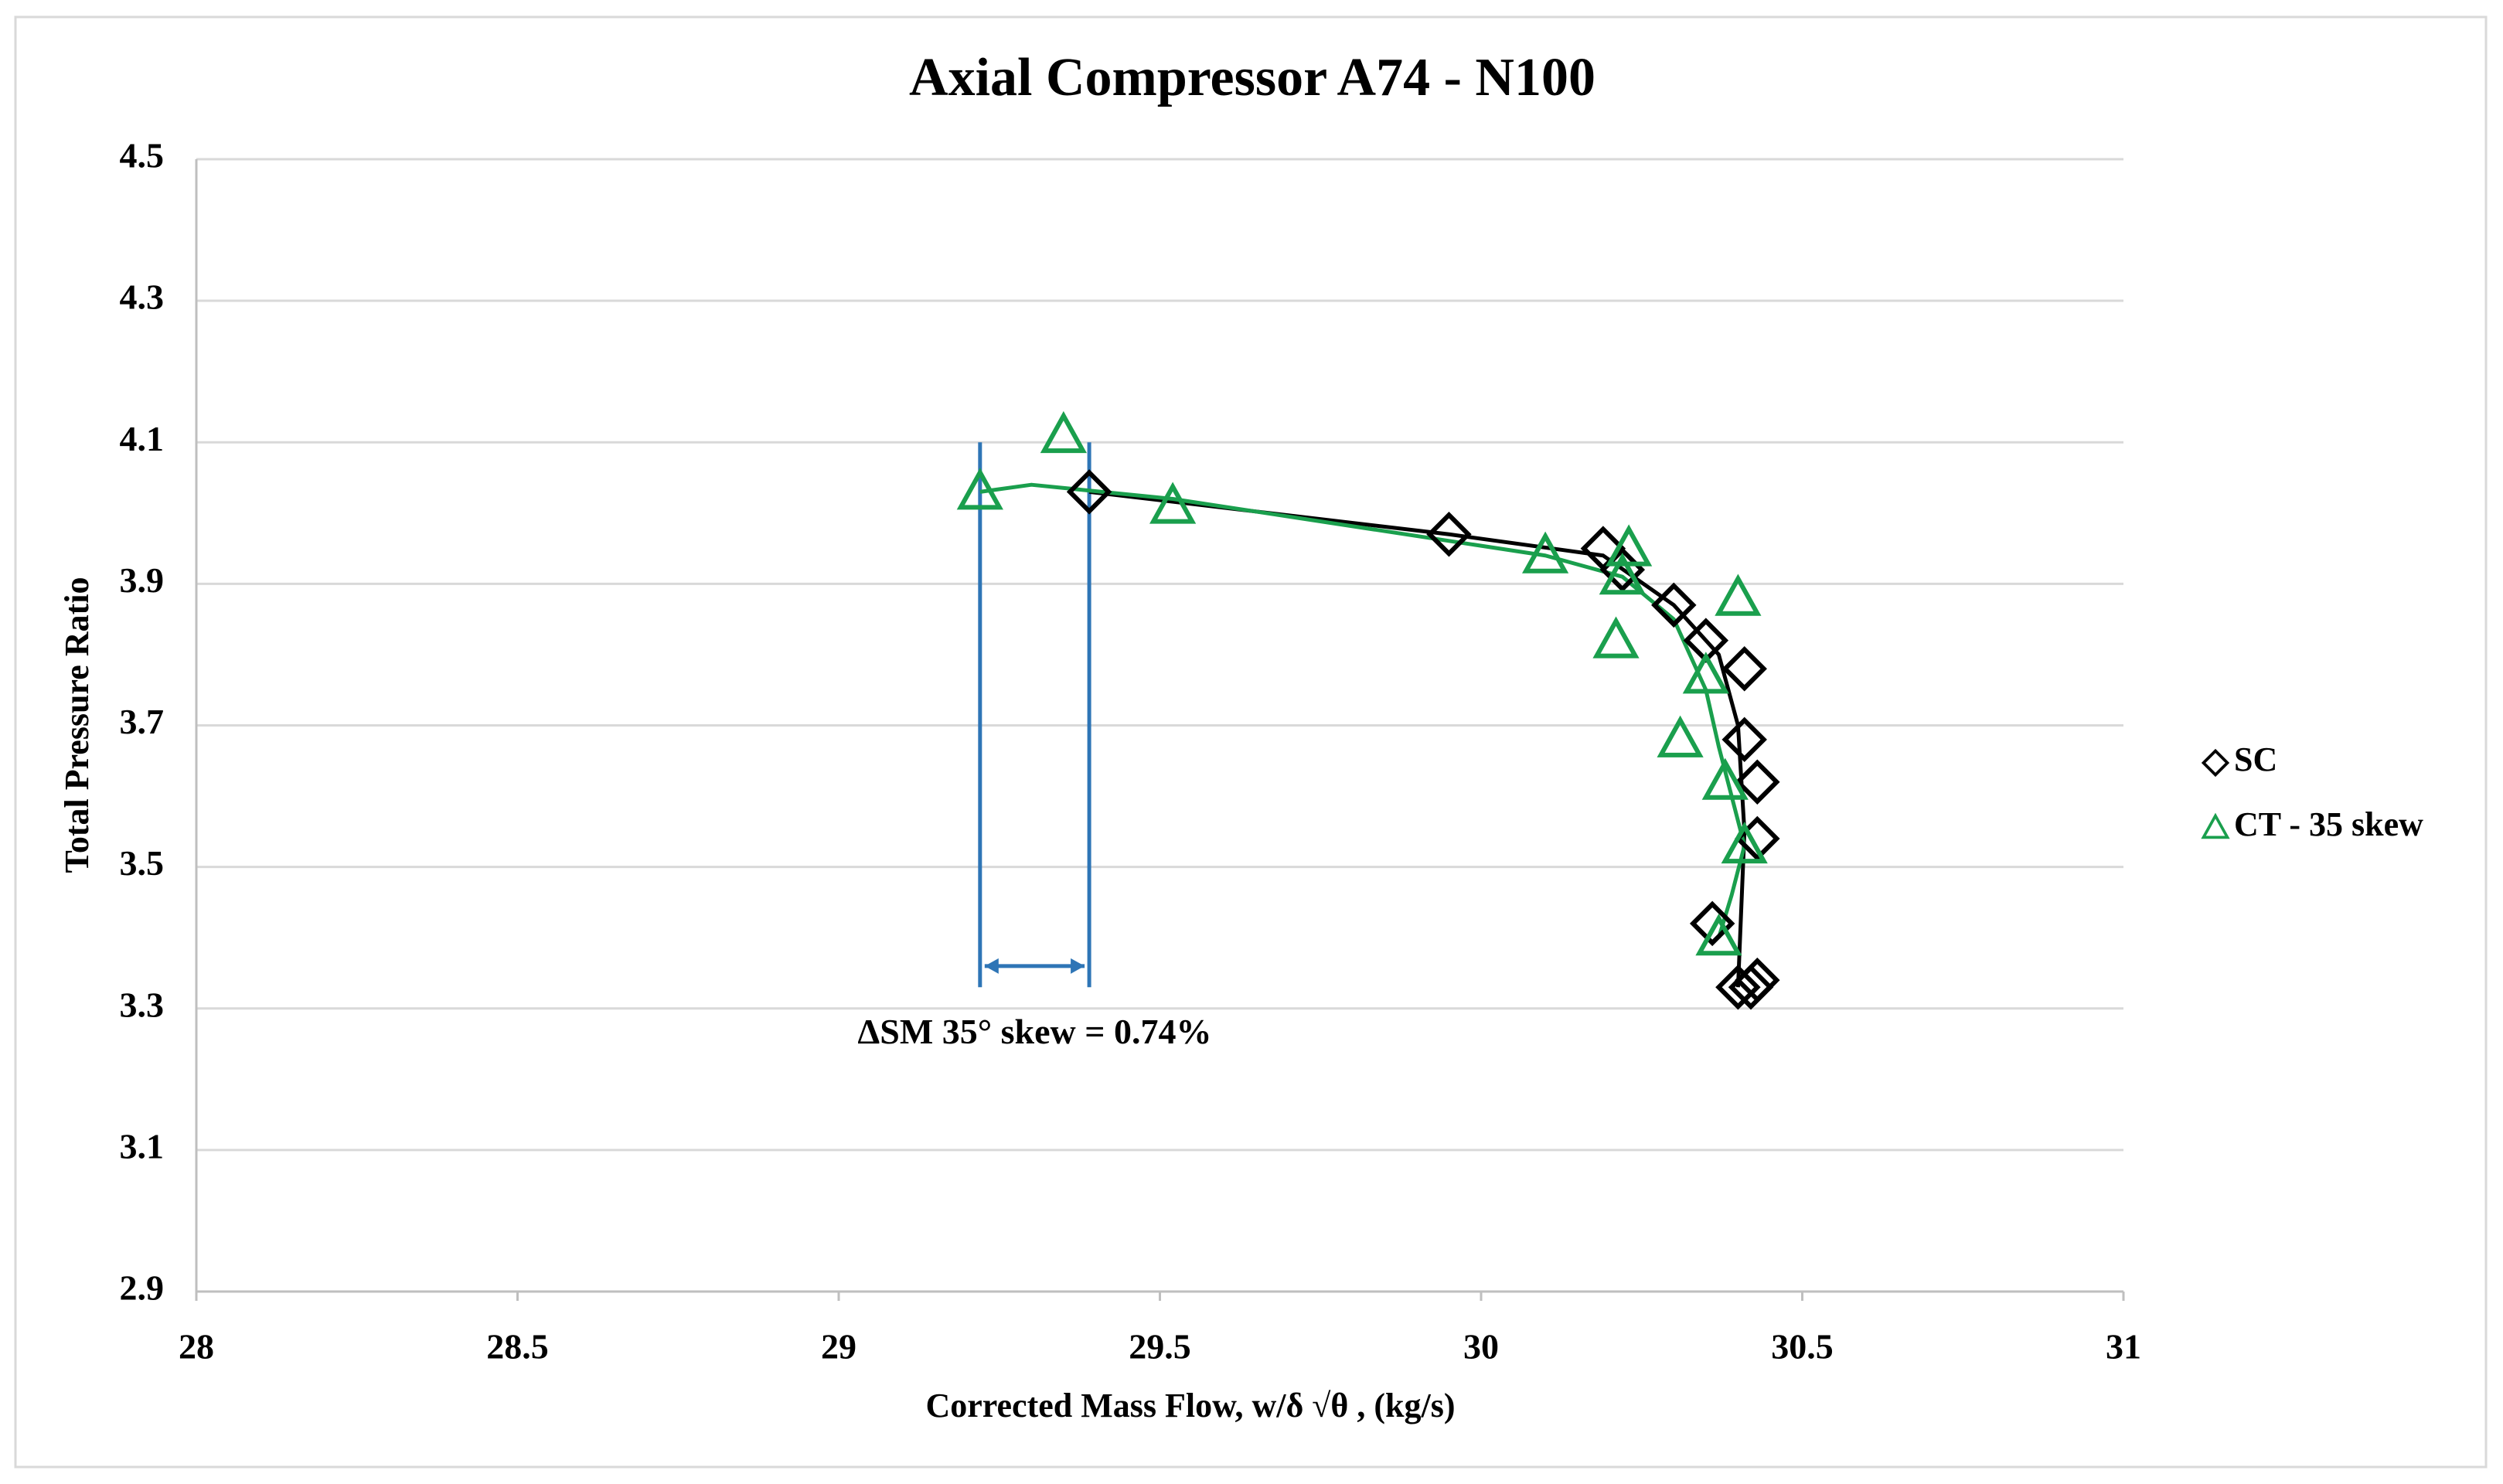 The image size is (2503, 1484). Describe the element at coordinates (142, 721) in the screenshot. I see `y-tick-label: 3.7` at that location.